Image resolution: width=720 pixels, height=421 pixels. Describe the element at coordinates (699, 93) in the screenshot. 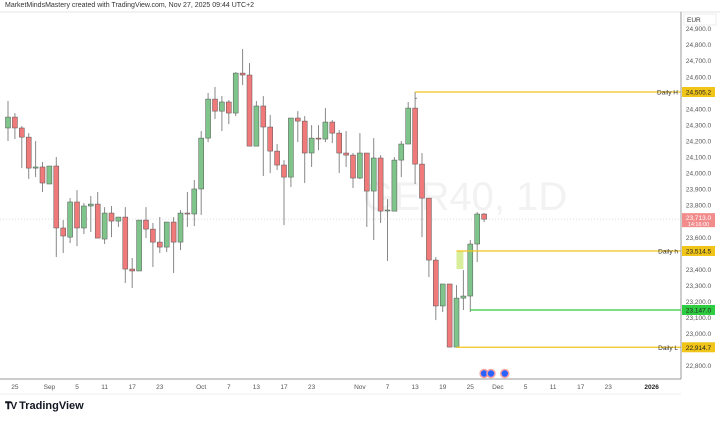

I see `level-price-label: 24,505.2` at that location.